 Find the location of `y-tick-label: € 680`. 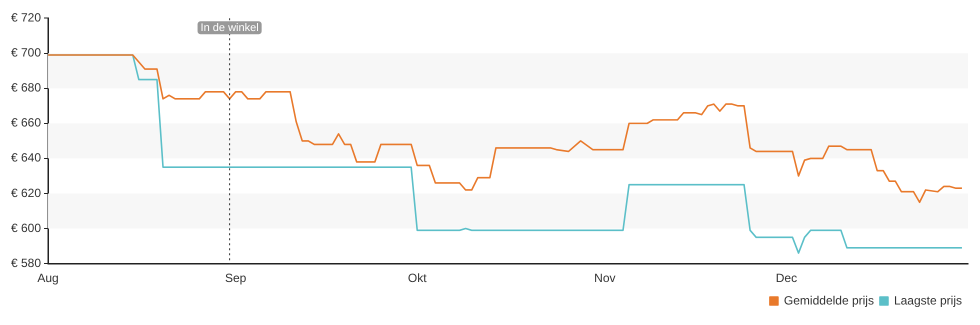

y-tick-label: € 680 is located at coordinates (26, 87).